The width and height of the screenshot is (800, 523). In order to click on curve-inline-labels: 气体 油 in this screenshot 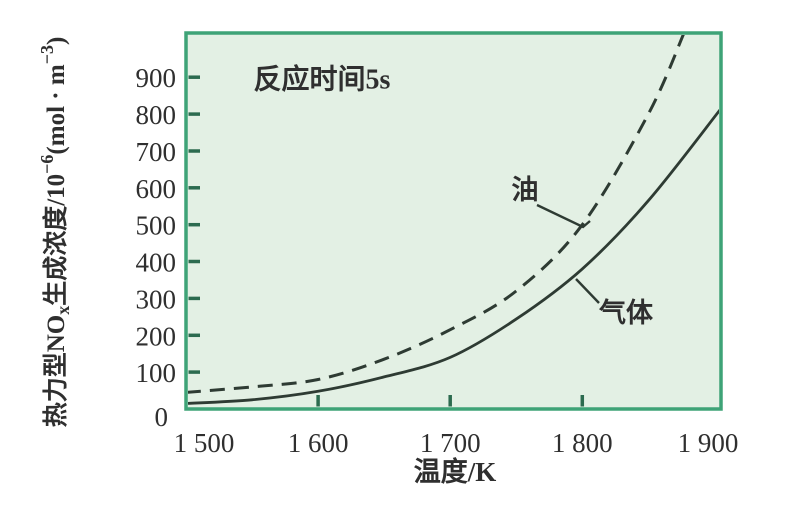, I will do `click(583, 251)`.